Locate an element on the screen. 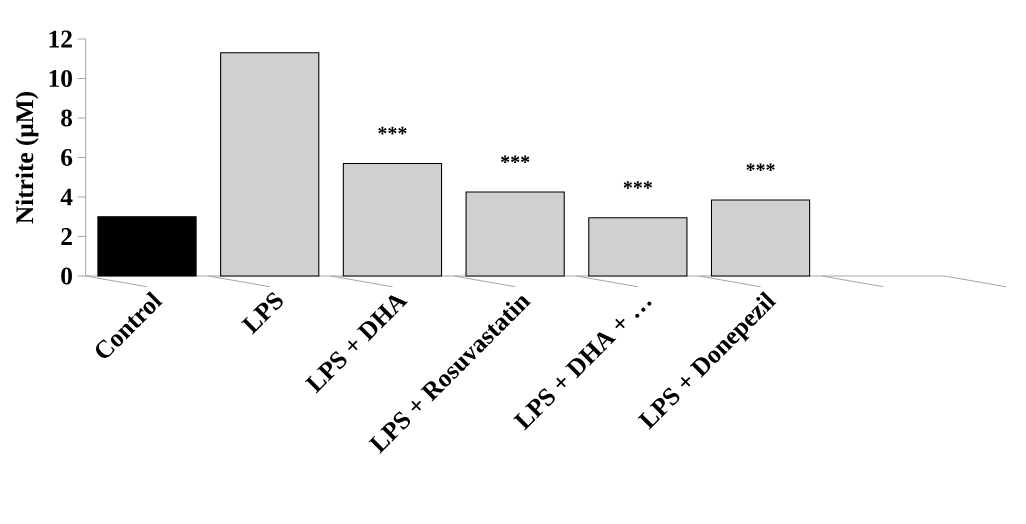 The width and height of the screenshot is (1026, 524). y-tick-label: 0 is located at coordinates (66, 276).